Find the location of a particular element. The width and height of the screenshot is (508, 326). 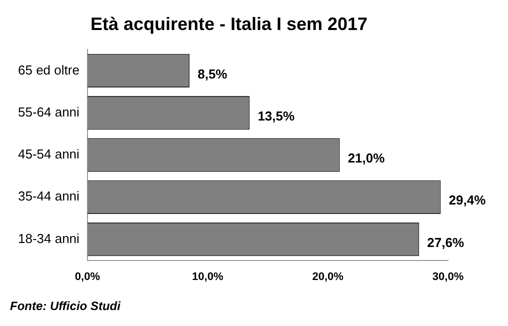

data-label: 29,4% is located at coordinates (467, 200).